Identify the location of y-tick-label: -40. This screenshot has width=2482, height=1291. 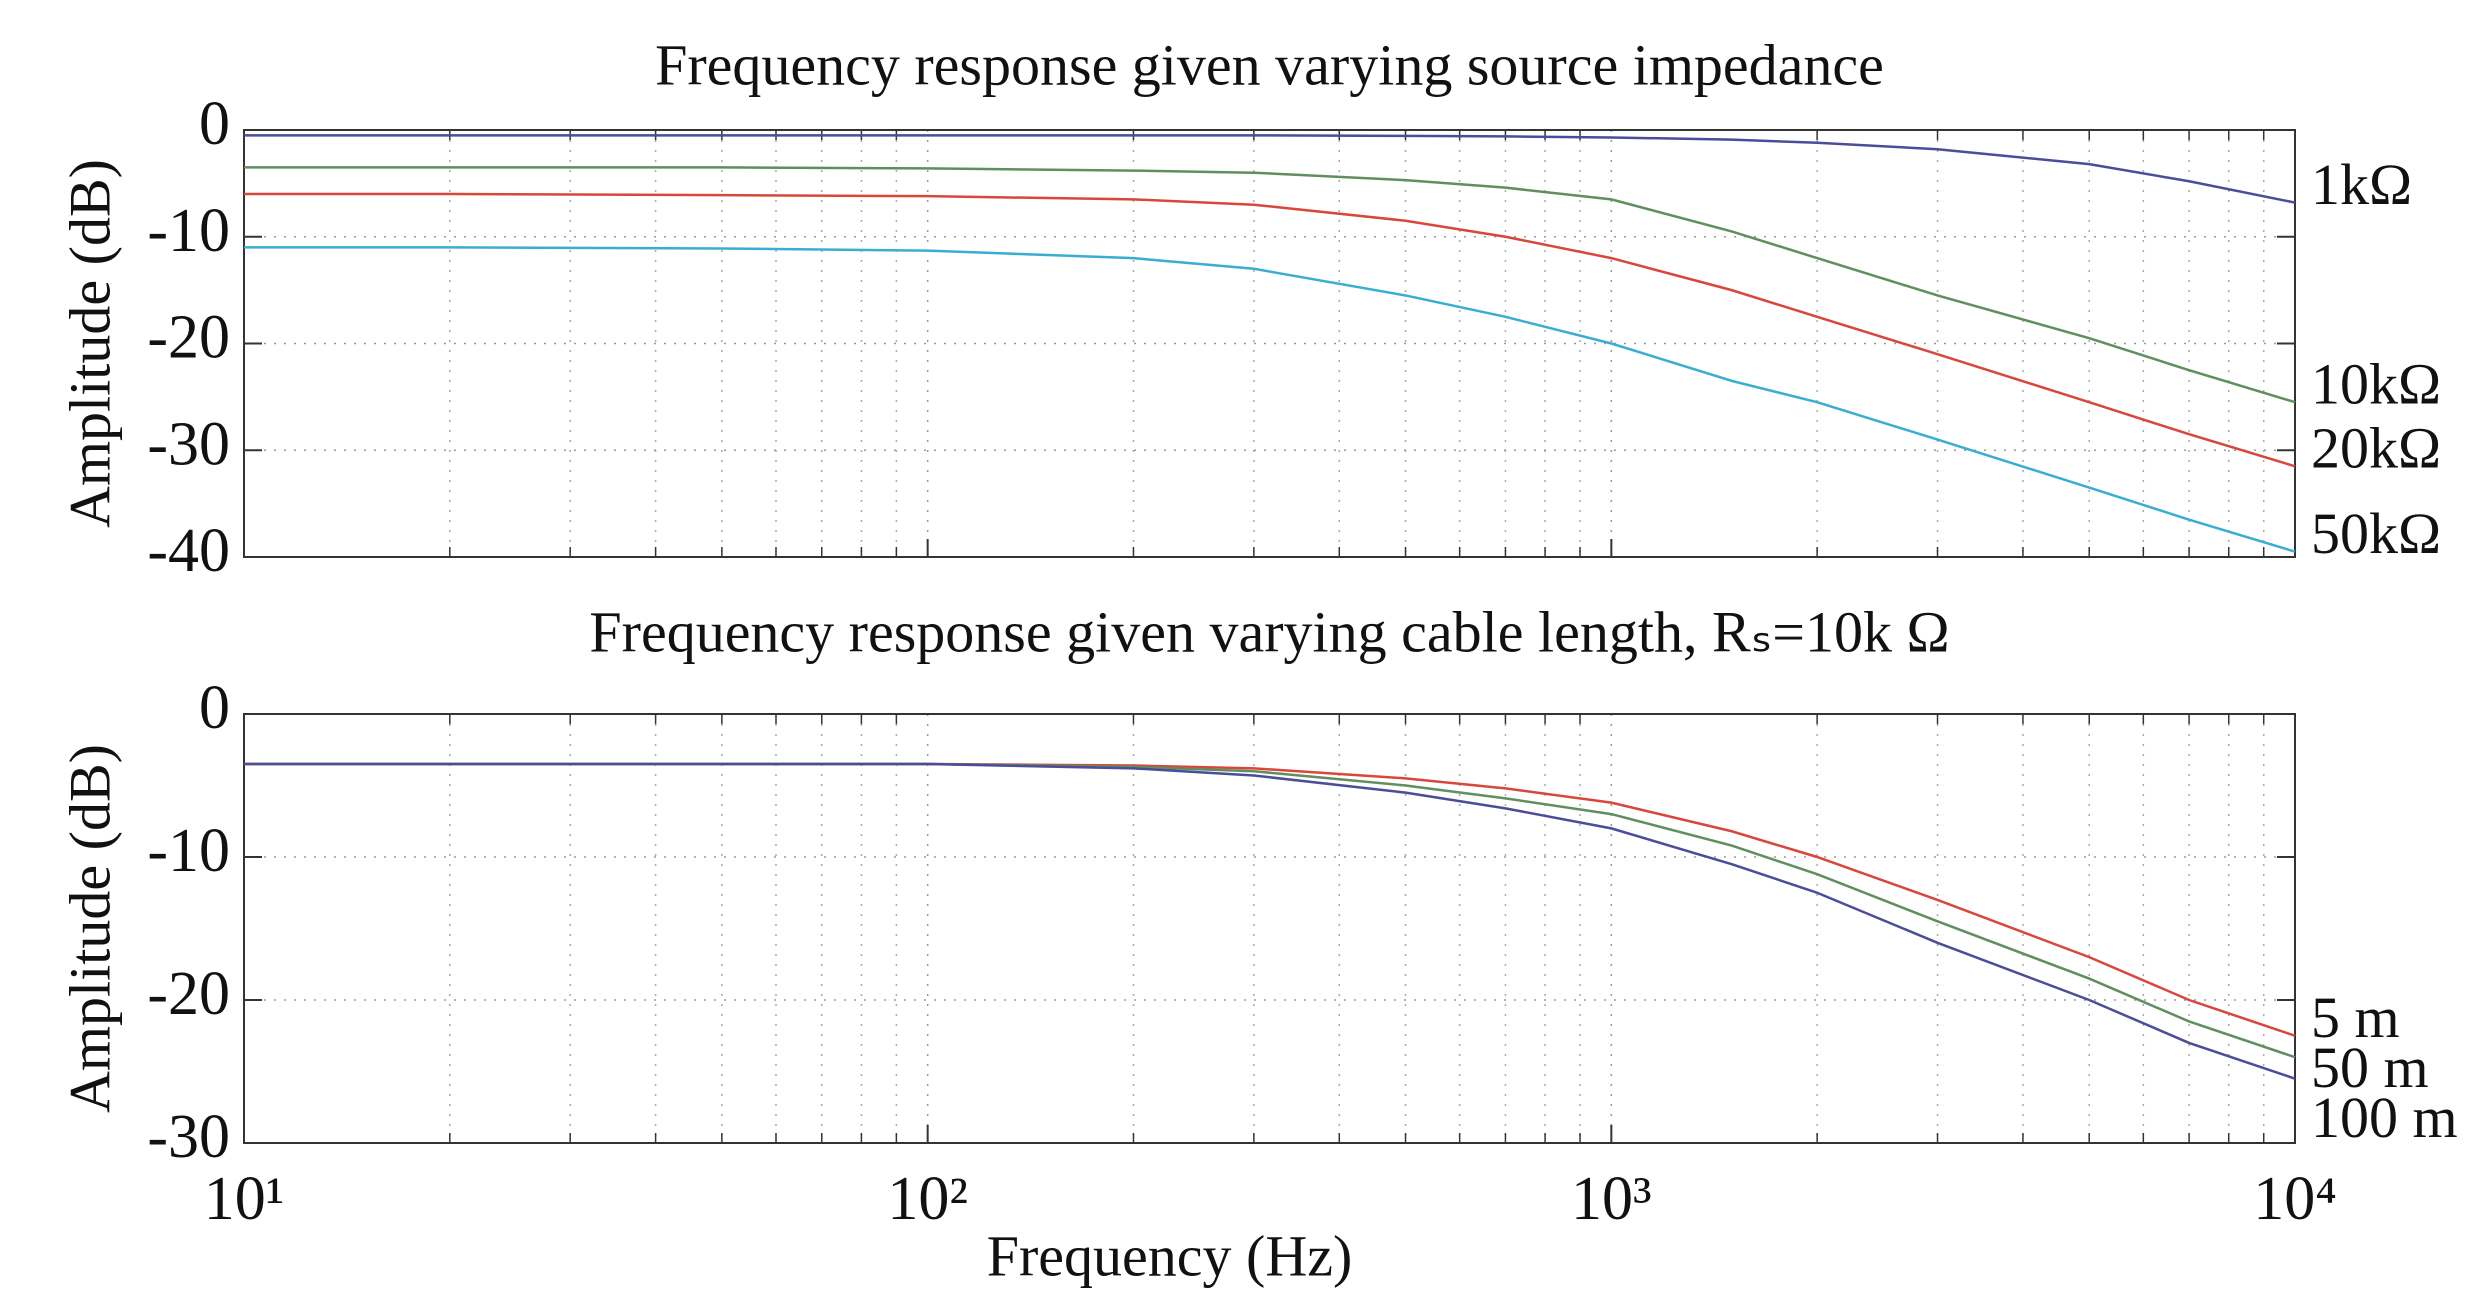
(188, 551).